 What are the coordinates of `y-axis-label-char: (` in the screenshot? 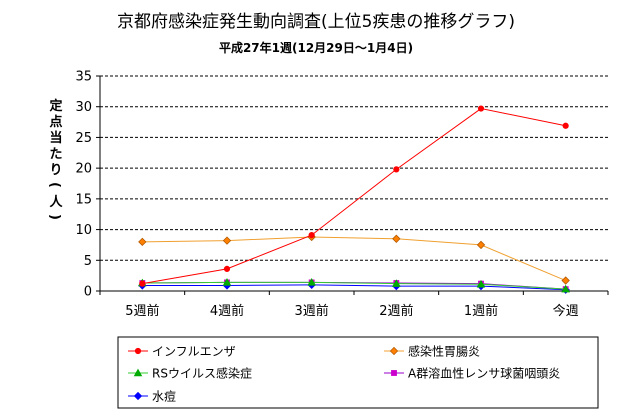 It's located at (54, 185).